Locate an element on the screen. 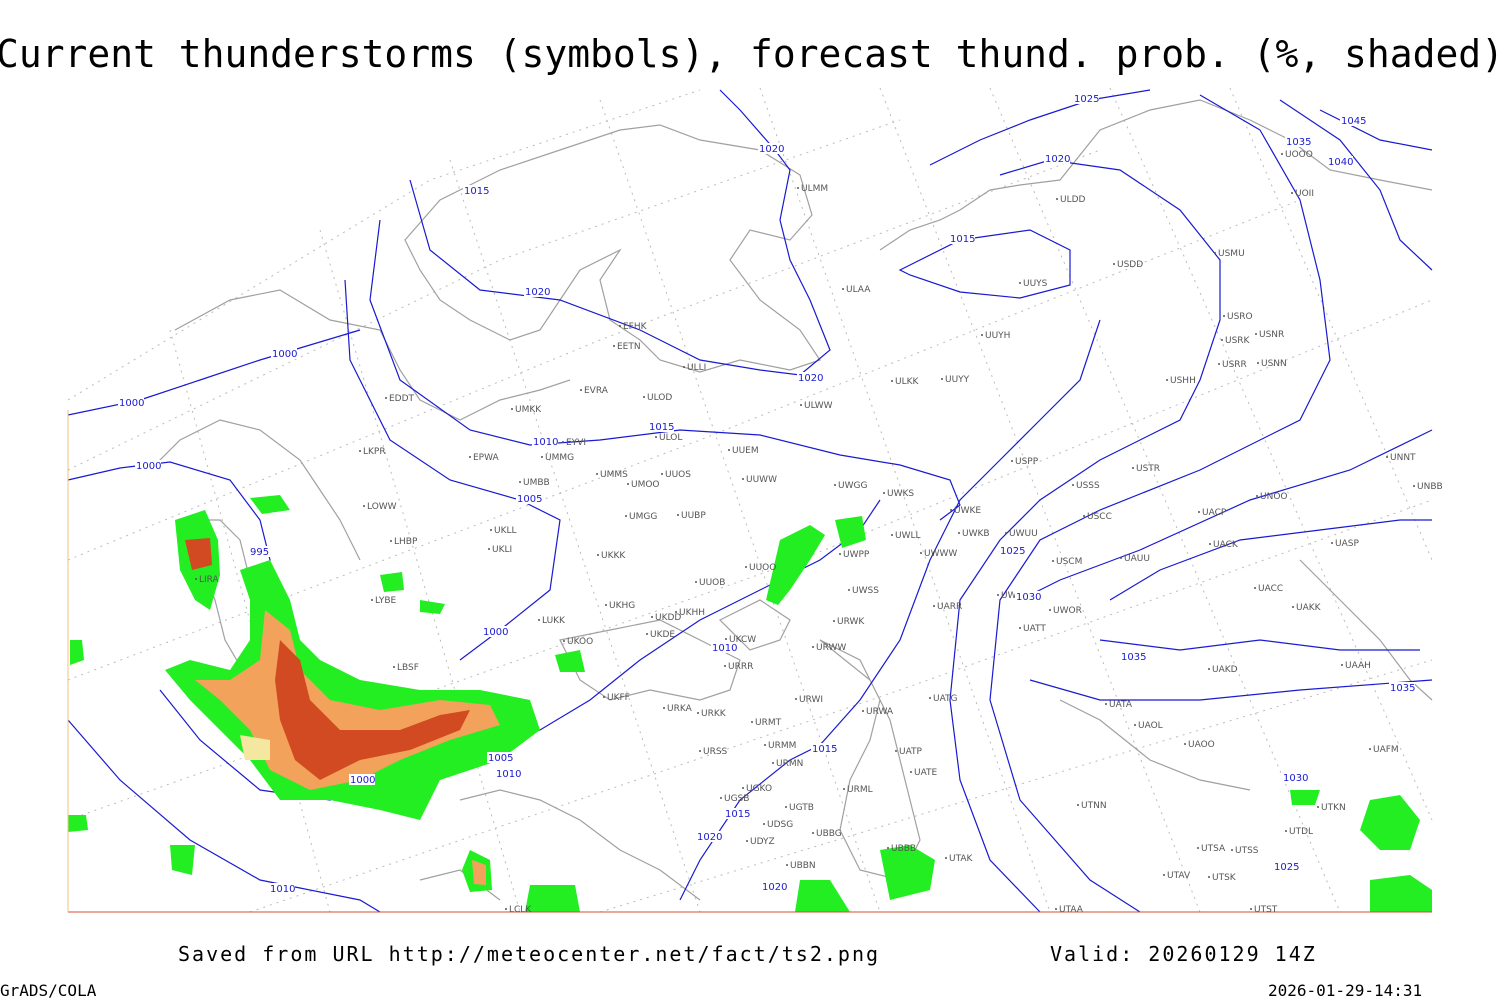  station-label: URKA is located at coordinates (680, 709).